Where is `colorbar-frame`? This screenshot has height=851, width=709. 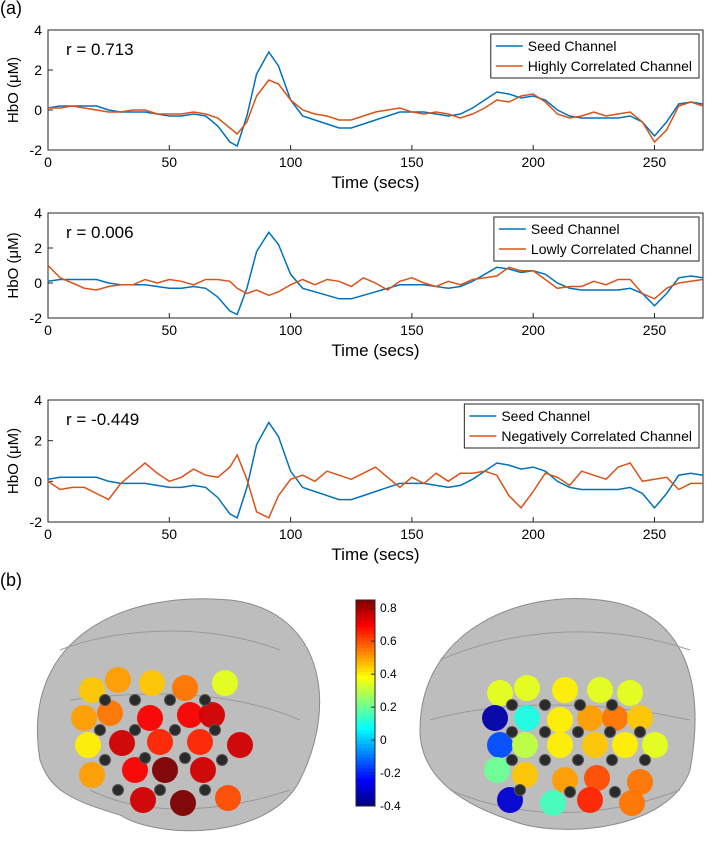
colorbar-frame is located at coordinates (365, 703).